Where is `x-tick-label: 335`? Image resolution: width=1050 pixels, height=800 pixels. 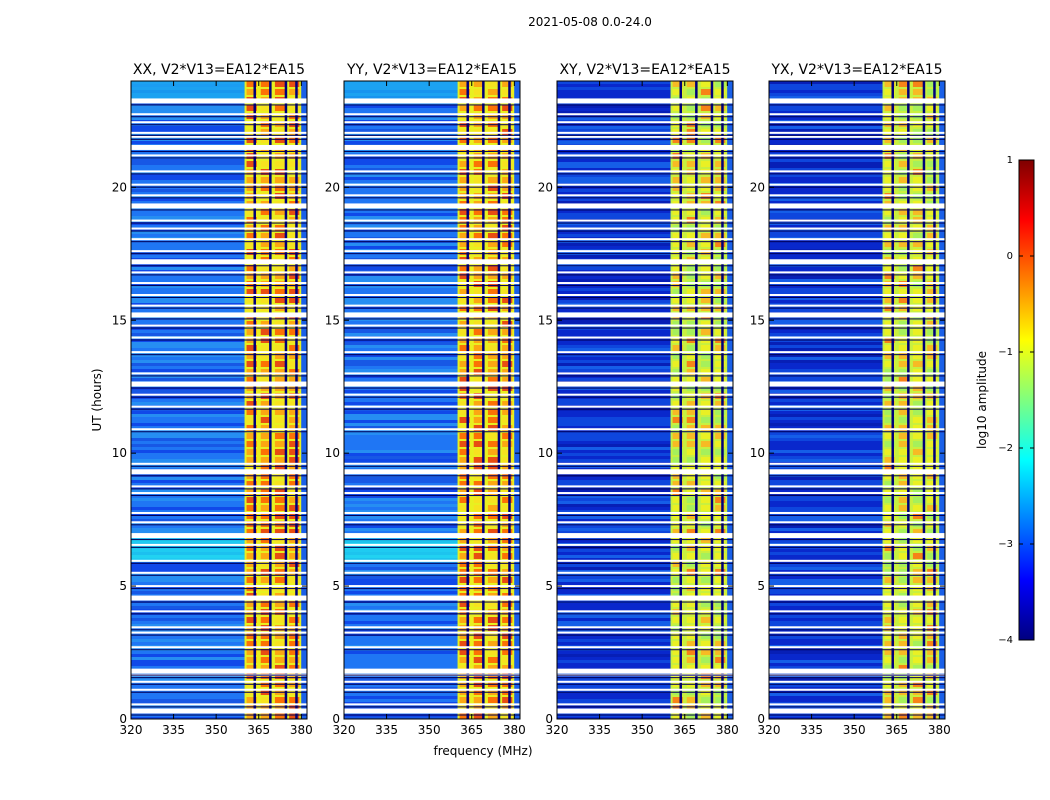
x-tick-label: 335 is located at coordinates (386, 730).